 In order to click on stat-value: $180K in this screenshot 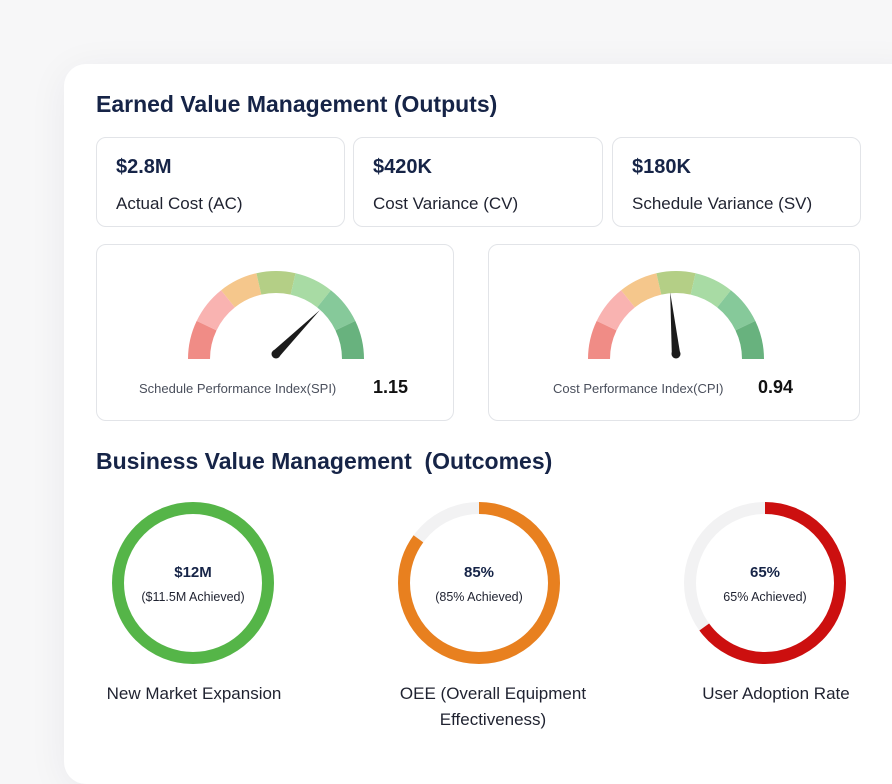, I will do `click(661, 167)`.